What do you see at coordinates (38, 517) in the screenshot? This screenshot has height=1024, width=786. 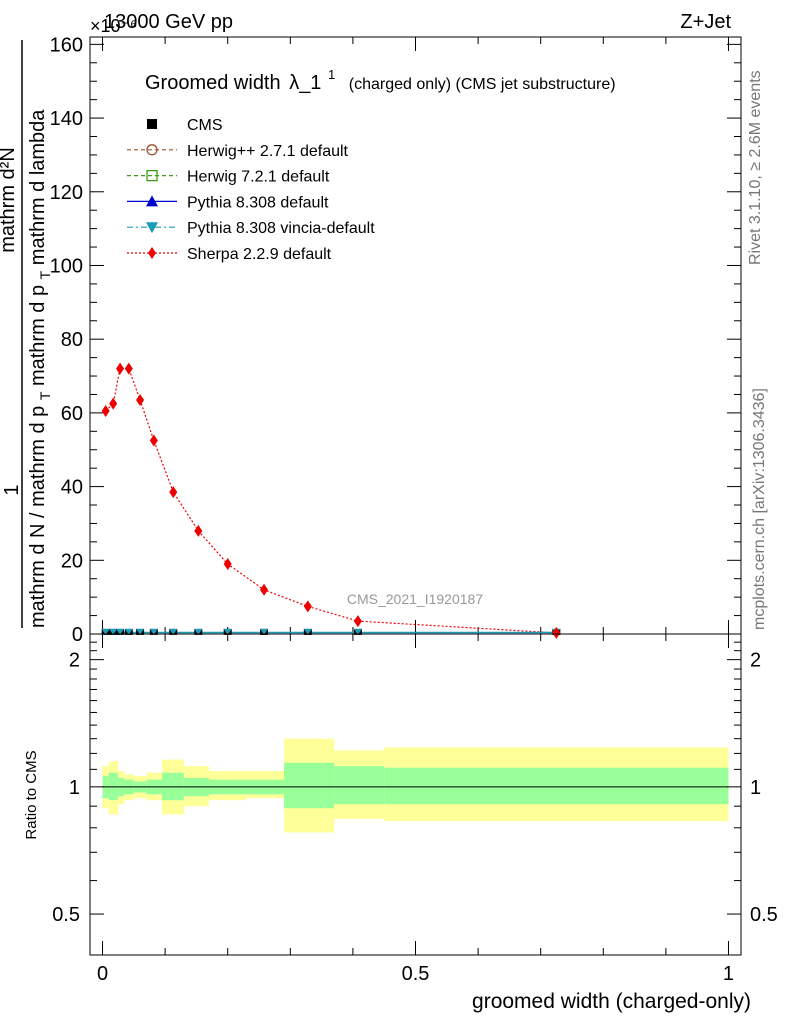 I see `y-label-denominator-pre: mathrm d N / mathrm d p` at bounding box center [38, 517].